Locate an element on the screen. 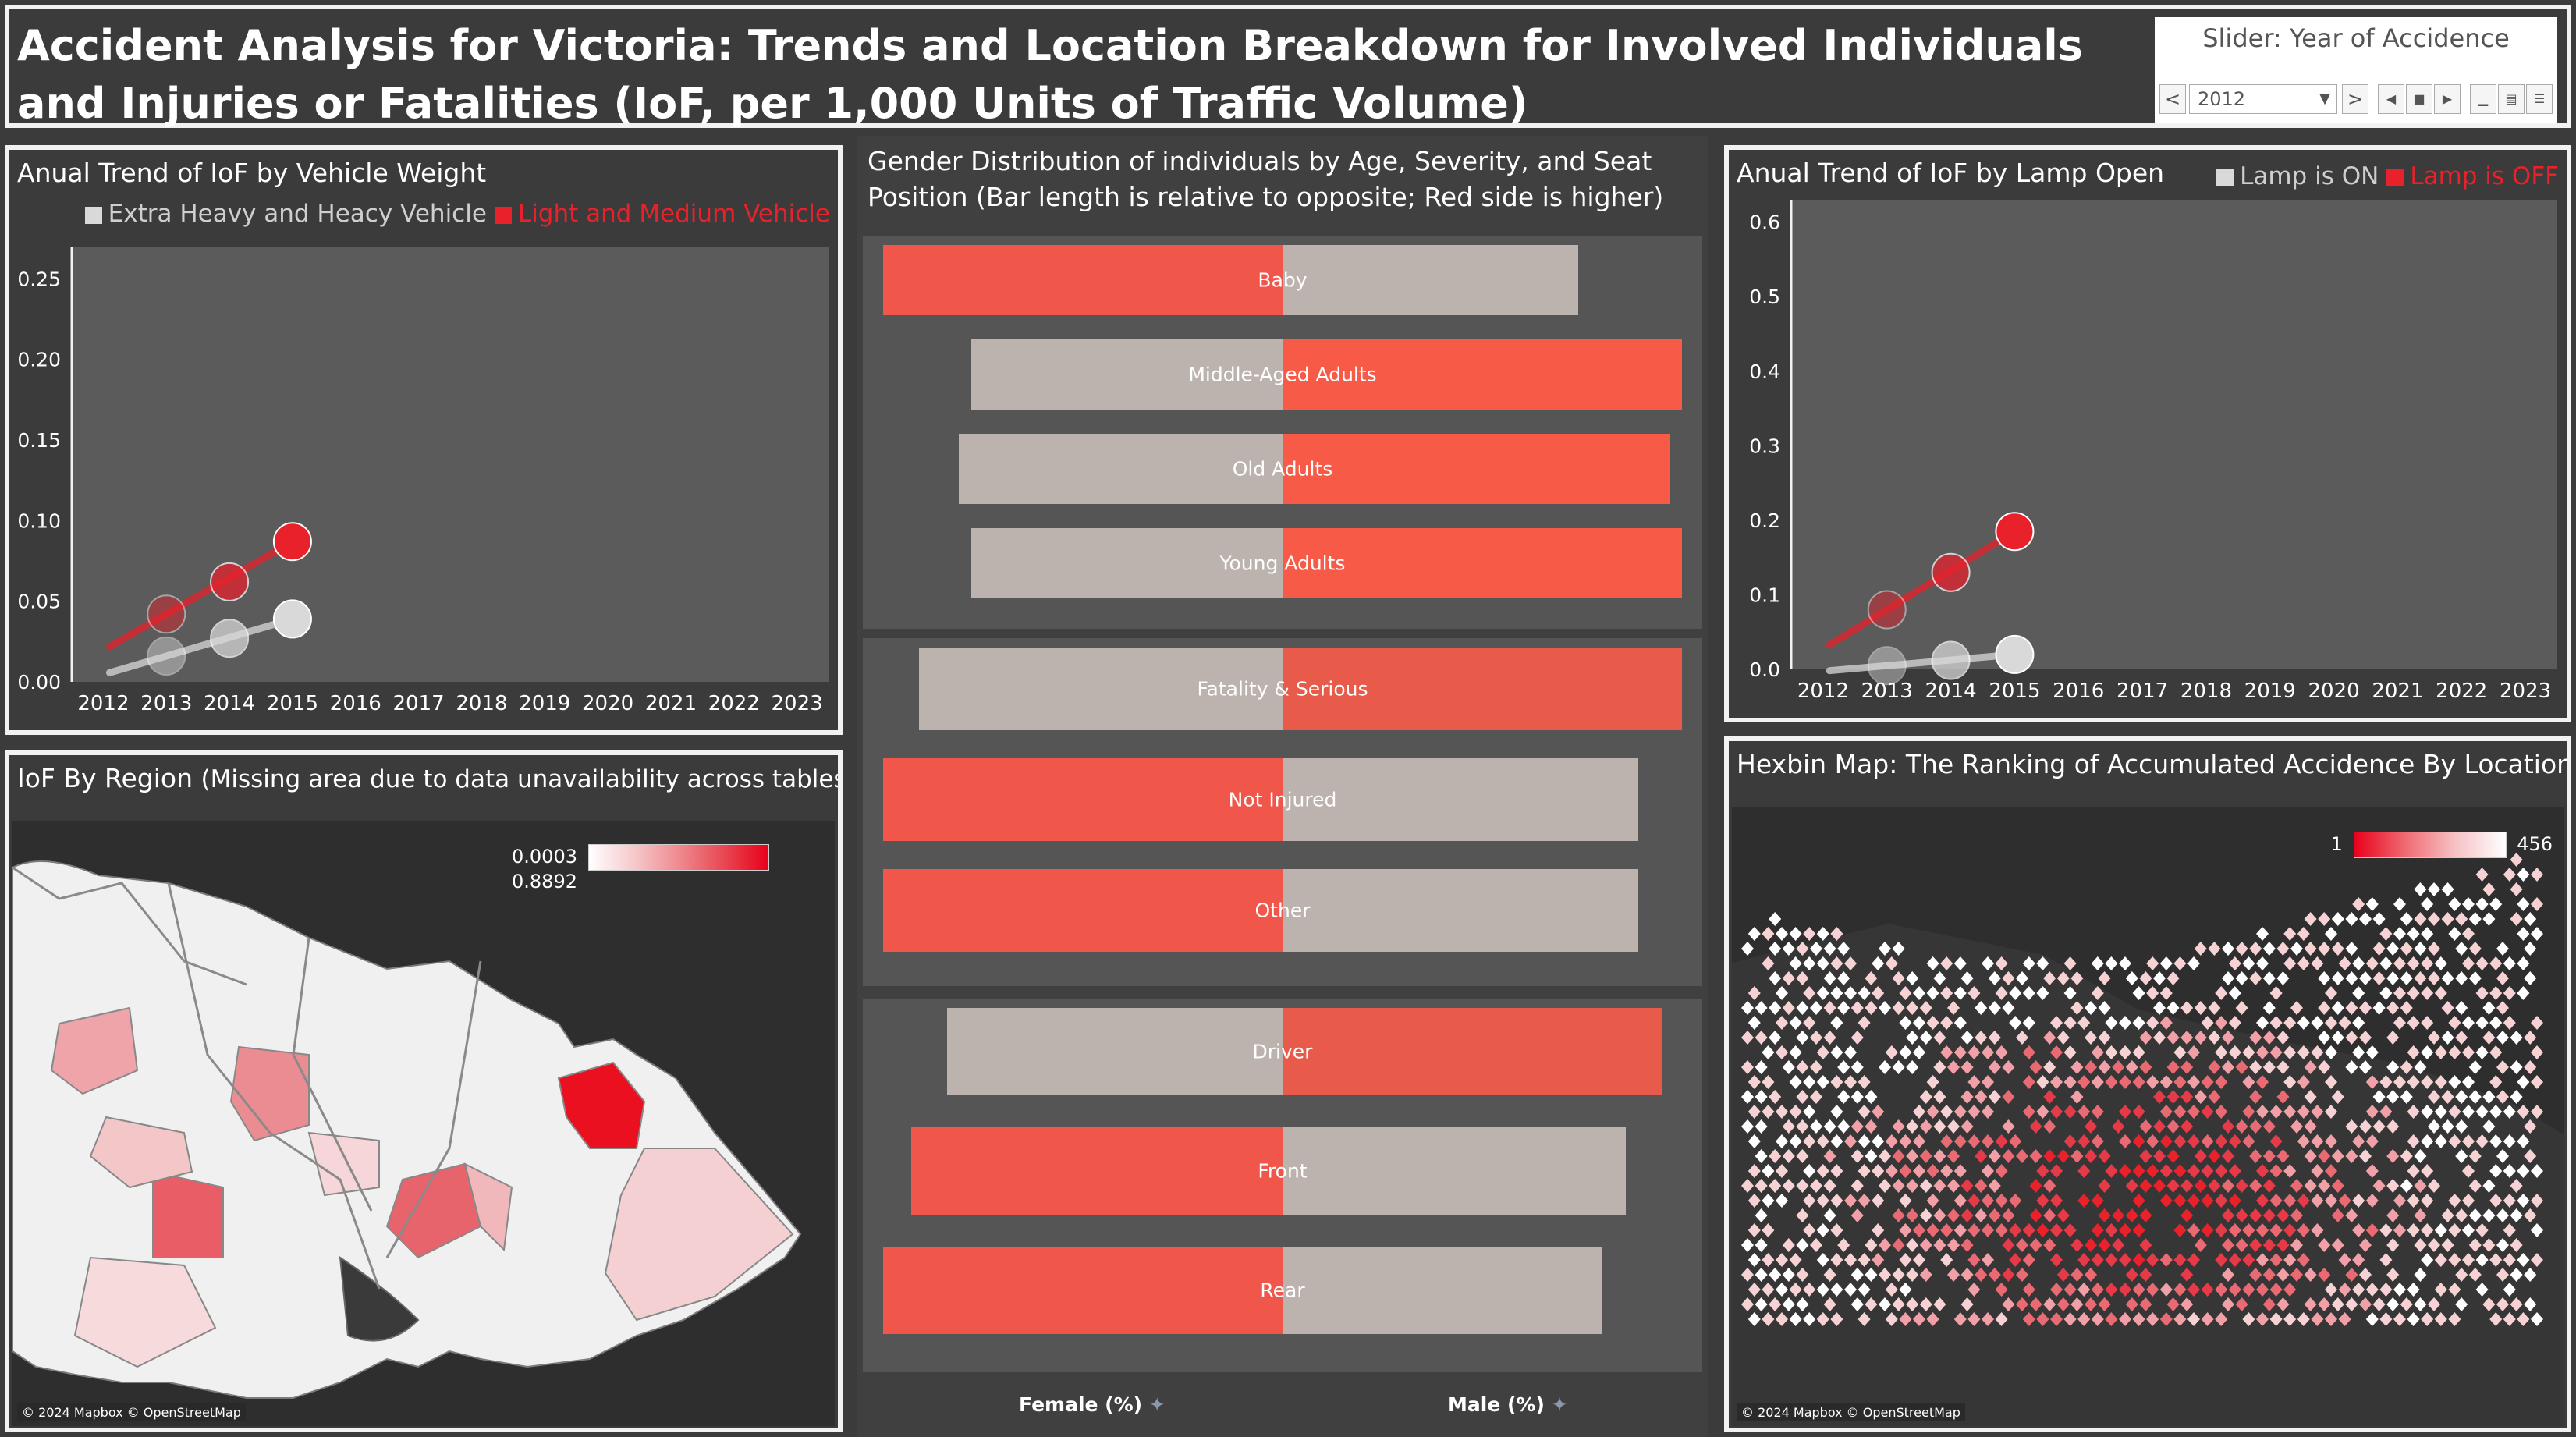 The image size is (2576, 1437). y-tick-label: 0.15 is located at coordinates (39, 440).